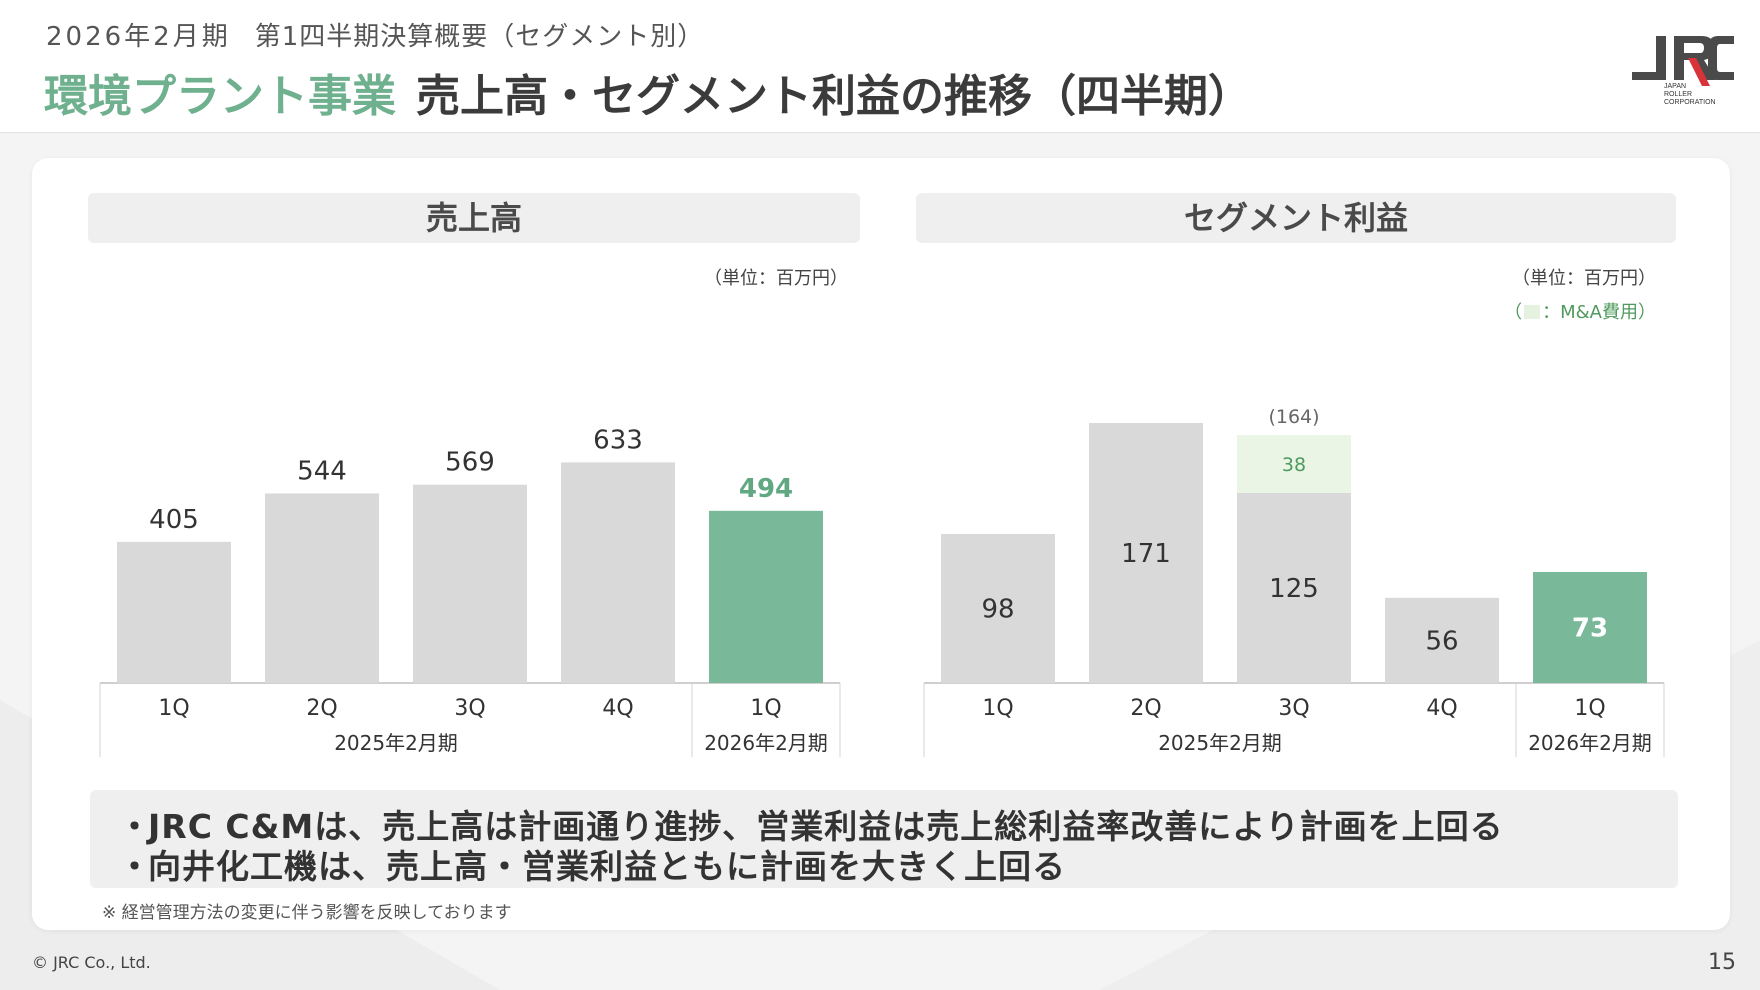 This screenshot has height=990, width=1760. Describe the element at coordinates (474, 218) in the screenshot. I see `sales-panel-title: 売上高` at that location.